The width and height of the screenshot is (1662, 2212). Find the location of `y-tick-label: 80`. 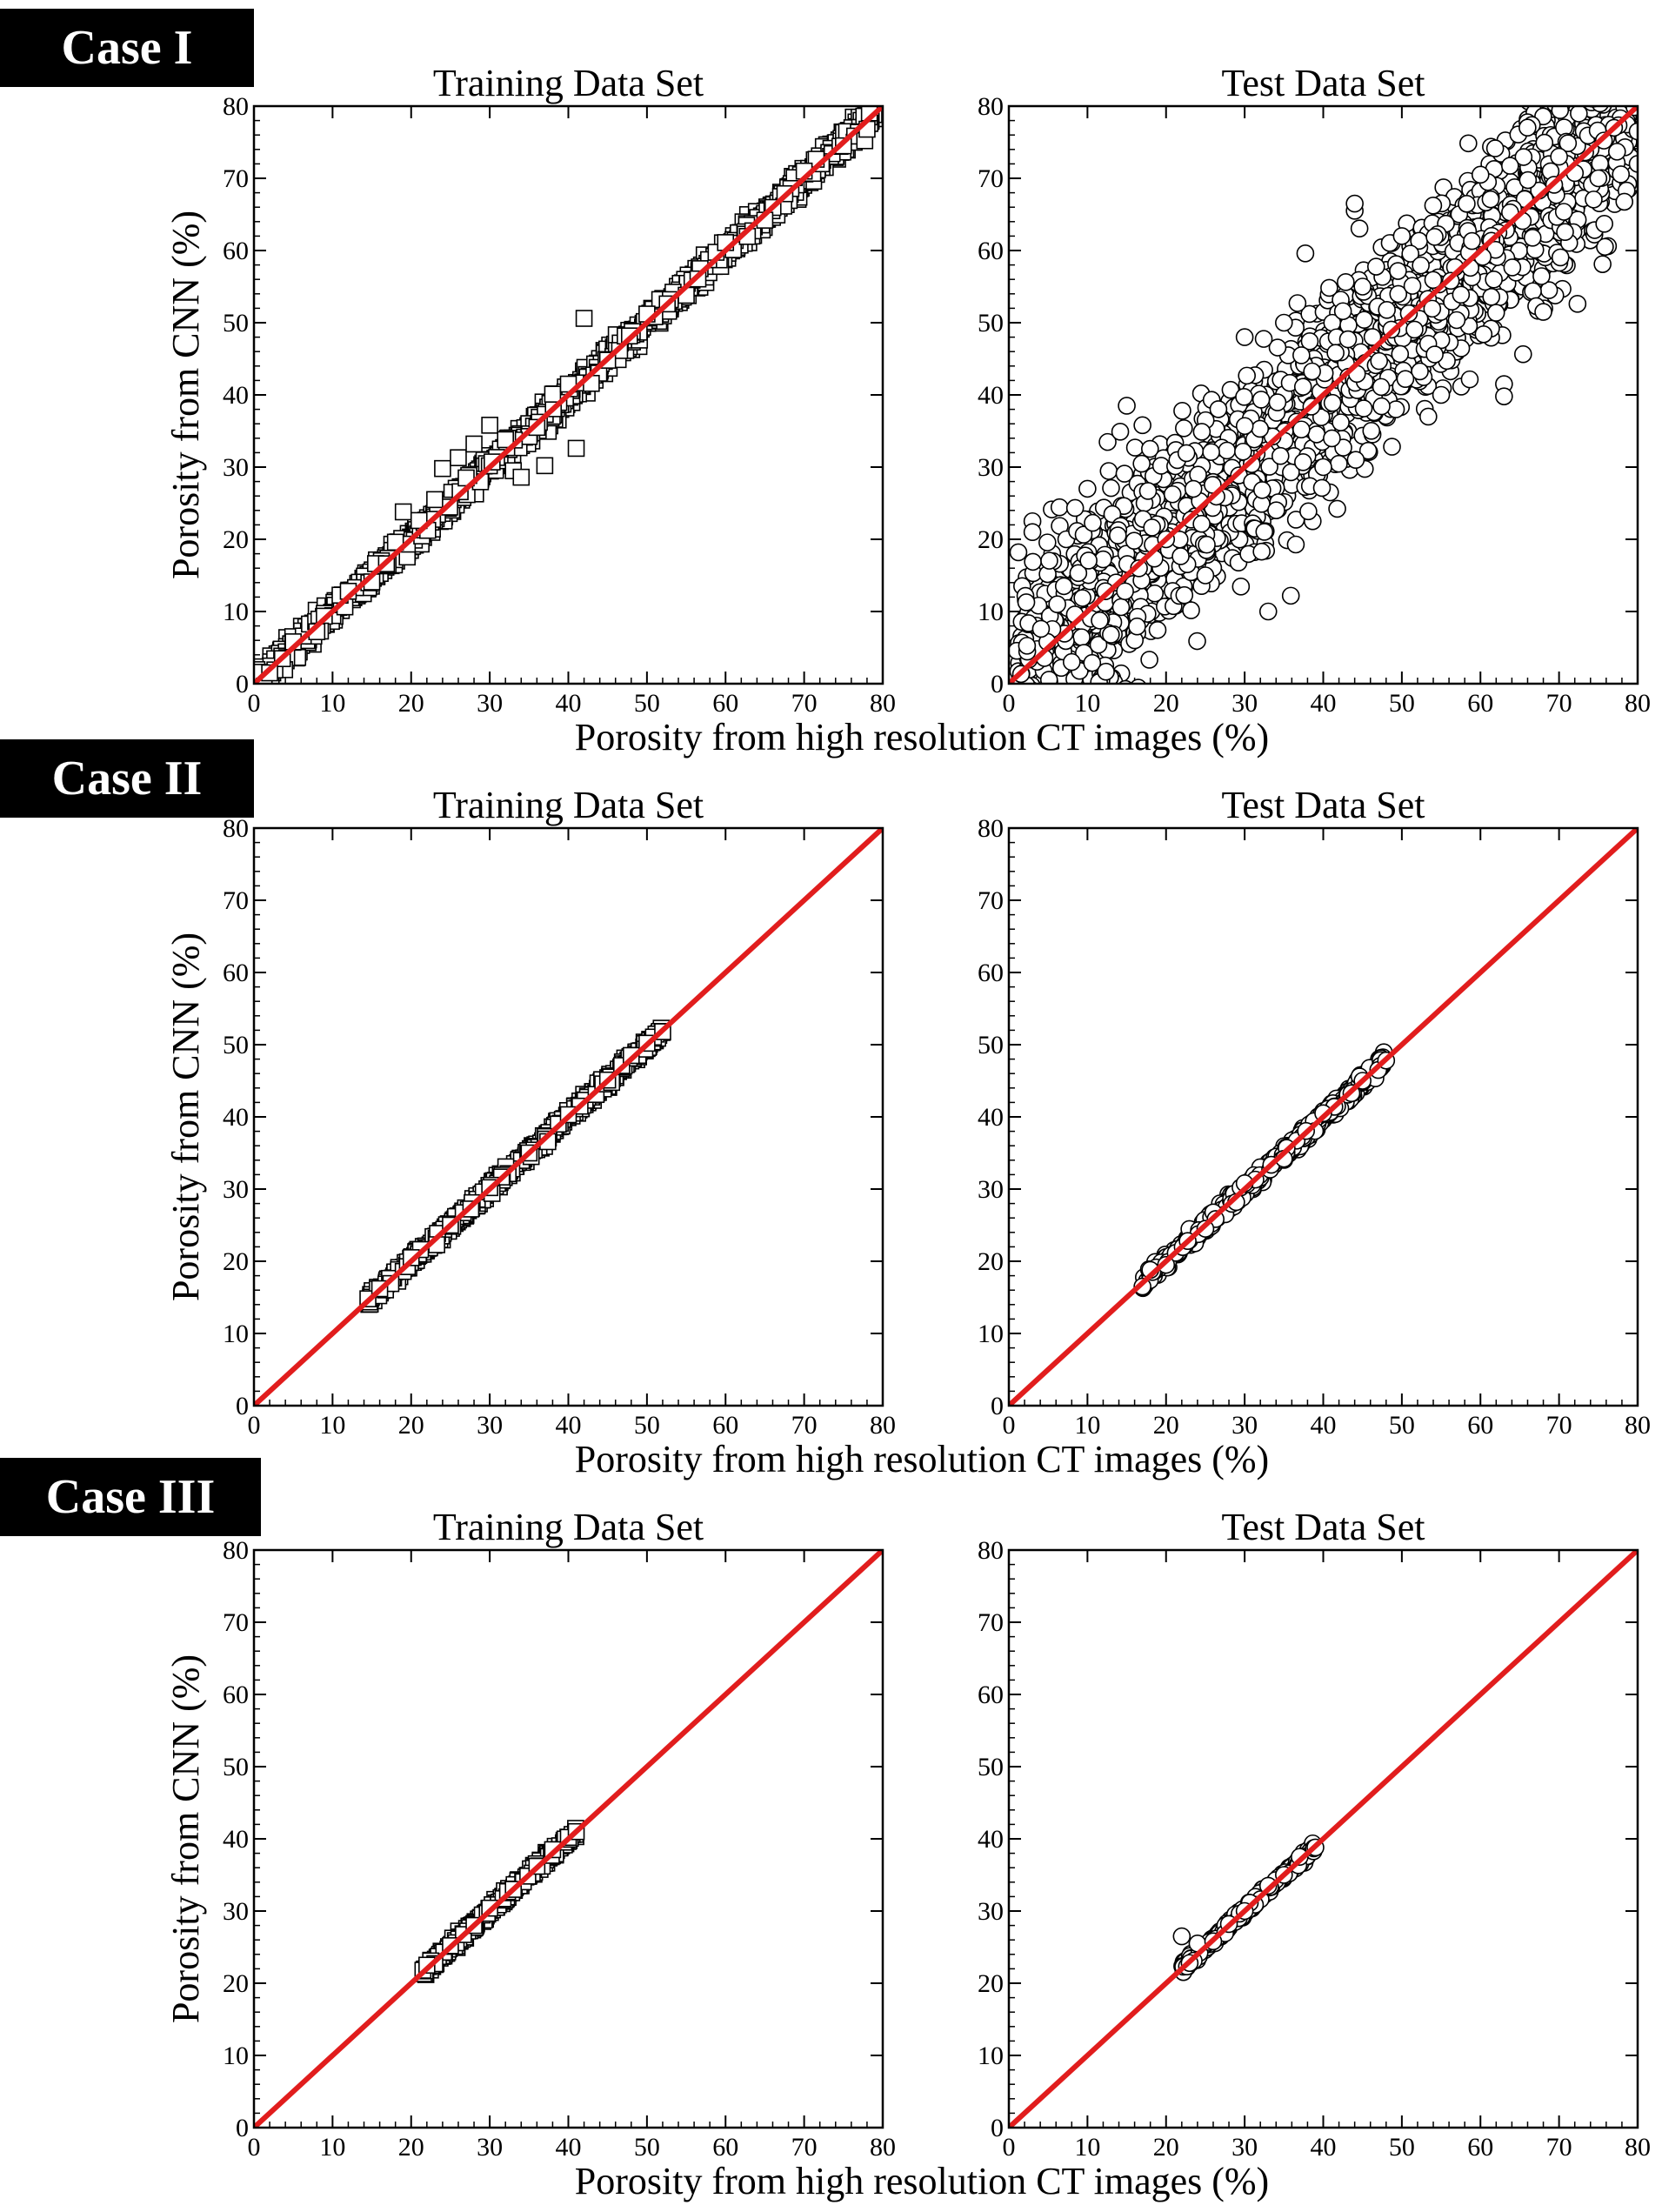

y-tick-label: 80 is located at coordinates (991, 828).